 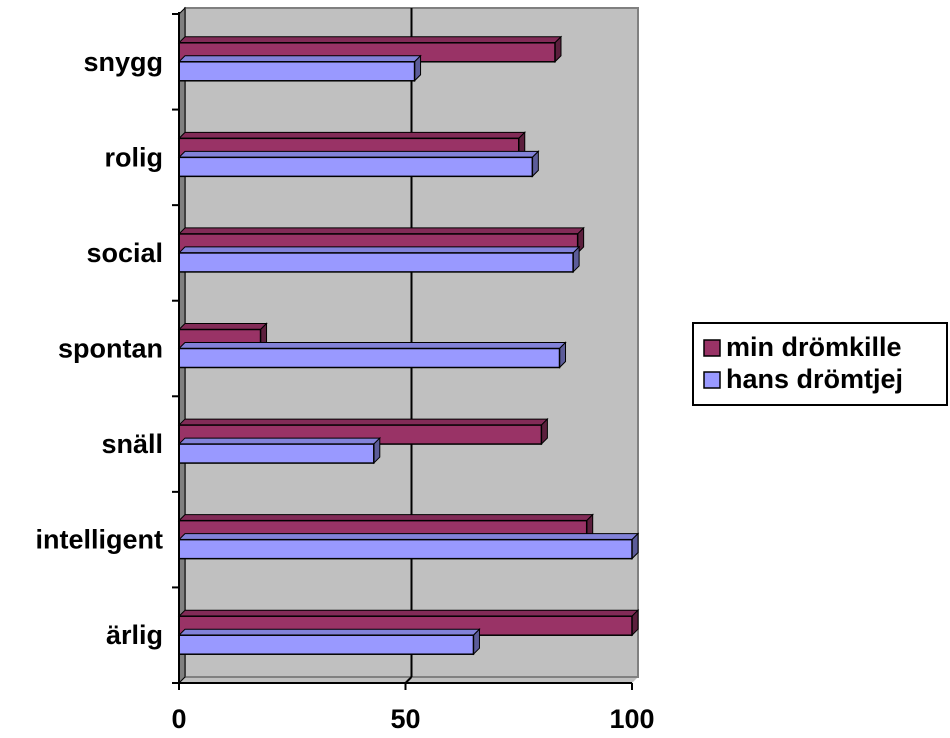 I want to click on x-tick-label: 50, so click(x=405, y=719).